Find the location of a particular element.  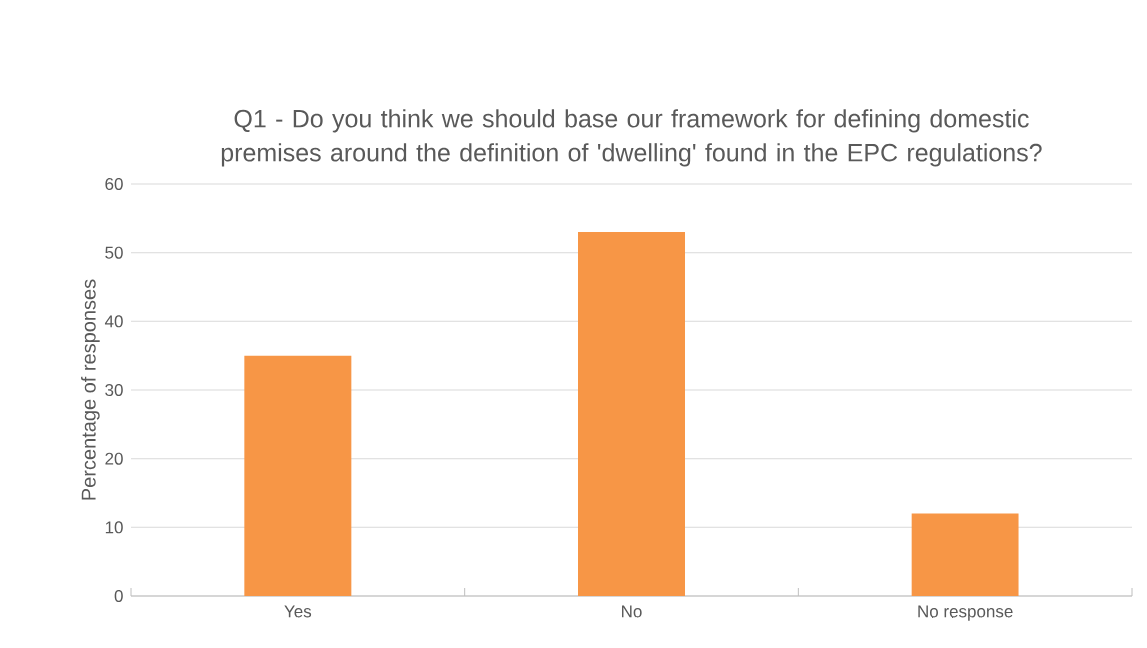

x-tick-label: No is located at coordinates (632, 611).